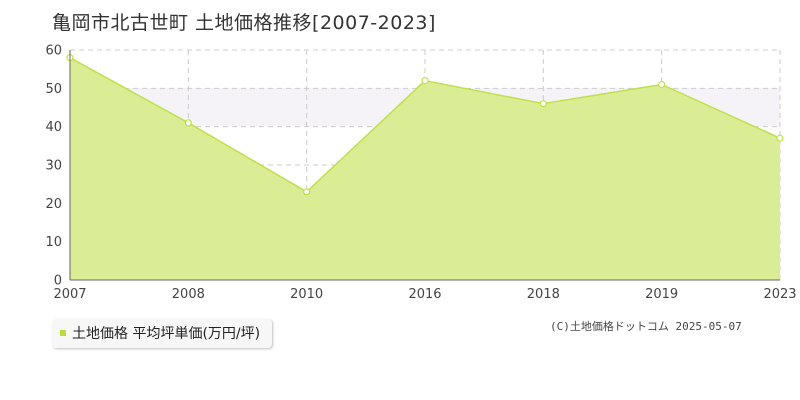  What do you see at coordinates (53, 89) in the screenshot?
I see `y-tick-label: 50` at bounding box center [53, 89].